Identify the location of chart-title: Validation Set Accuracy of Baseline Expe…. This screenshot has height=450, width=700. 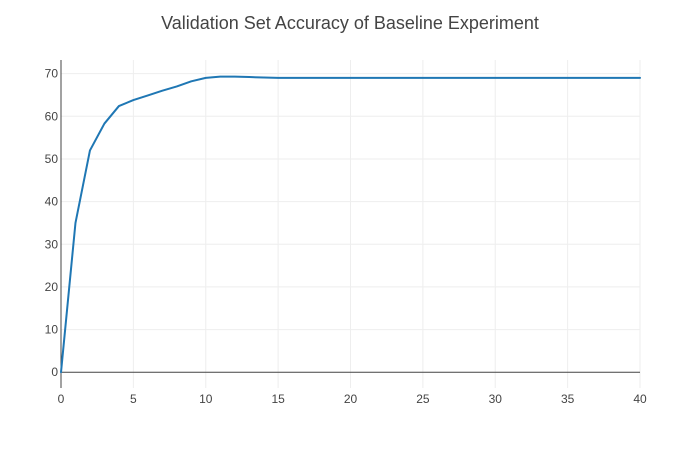
(350, 23).